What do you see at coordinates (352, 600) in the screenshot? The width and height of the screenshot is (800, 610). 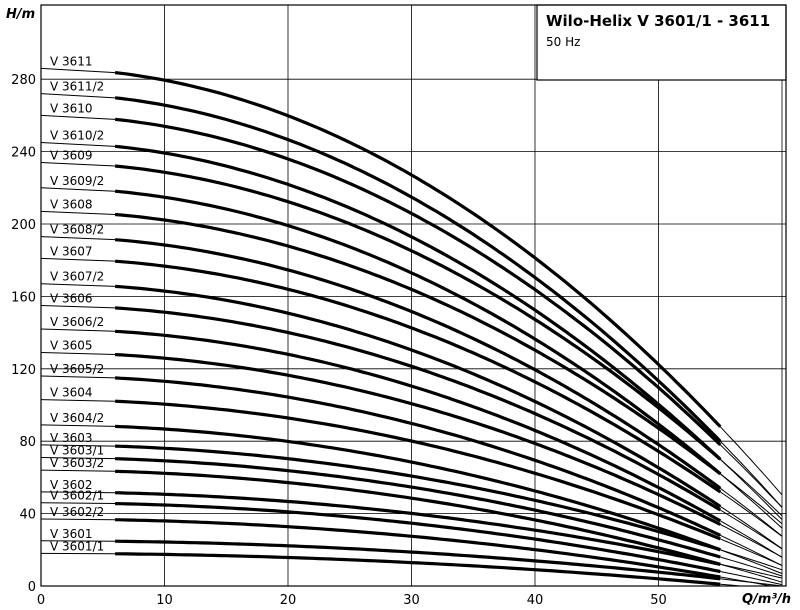 I see `x-axis-ticks: 0 10 20 30 40 50` at bounding box center [352, 600].